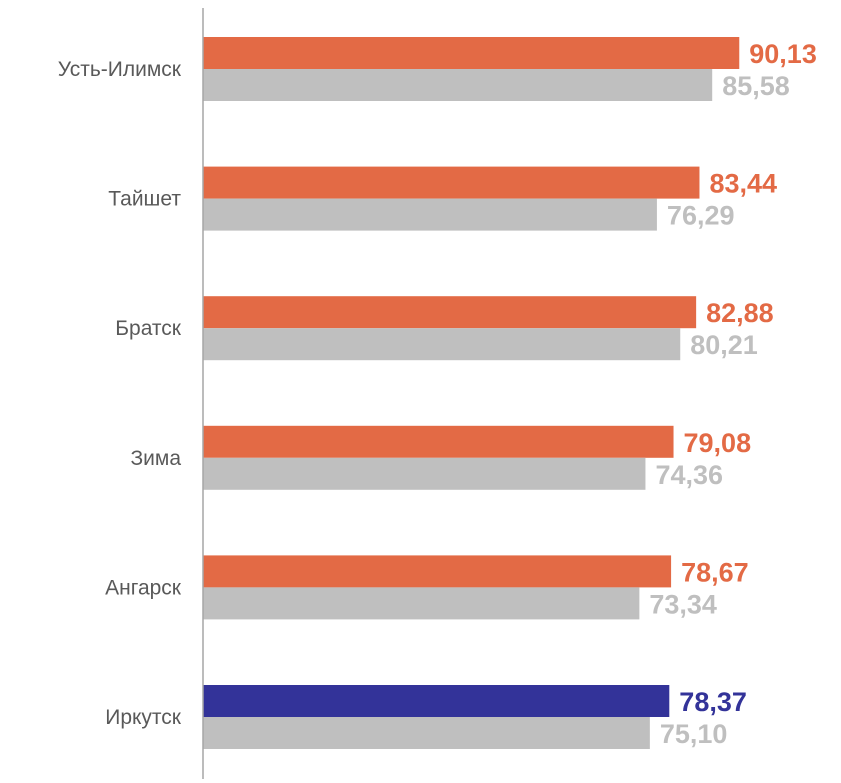 This screenshot has width=841, height=783. What do you see at coordinates (143, 587) in the screenshot?
I see `category-label: Ангарск` at bounding box center [143, 587].